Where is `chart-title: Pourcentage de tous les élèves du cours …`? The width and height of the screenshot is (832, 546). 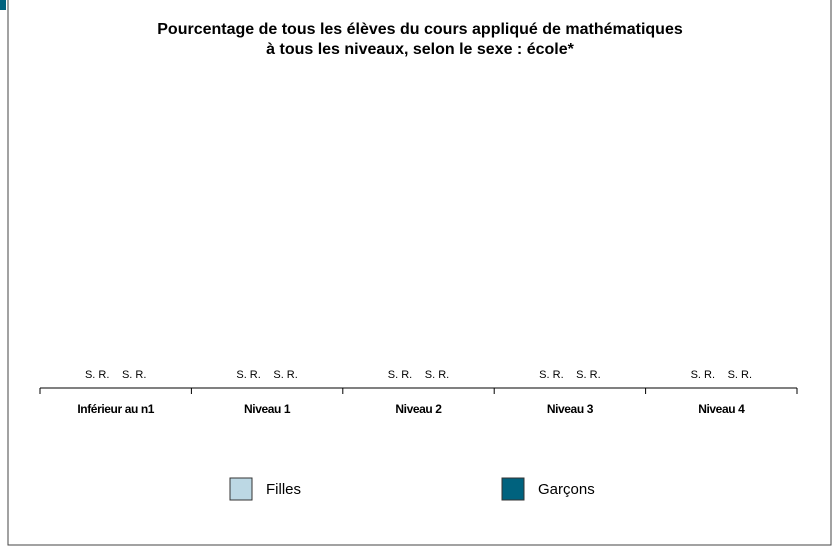 chart-title: Pourcentage de tous les élèves du cours … is located at coordinates (420, 29).